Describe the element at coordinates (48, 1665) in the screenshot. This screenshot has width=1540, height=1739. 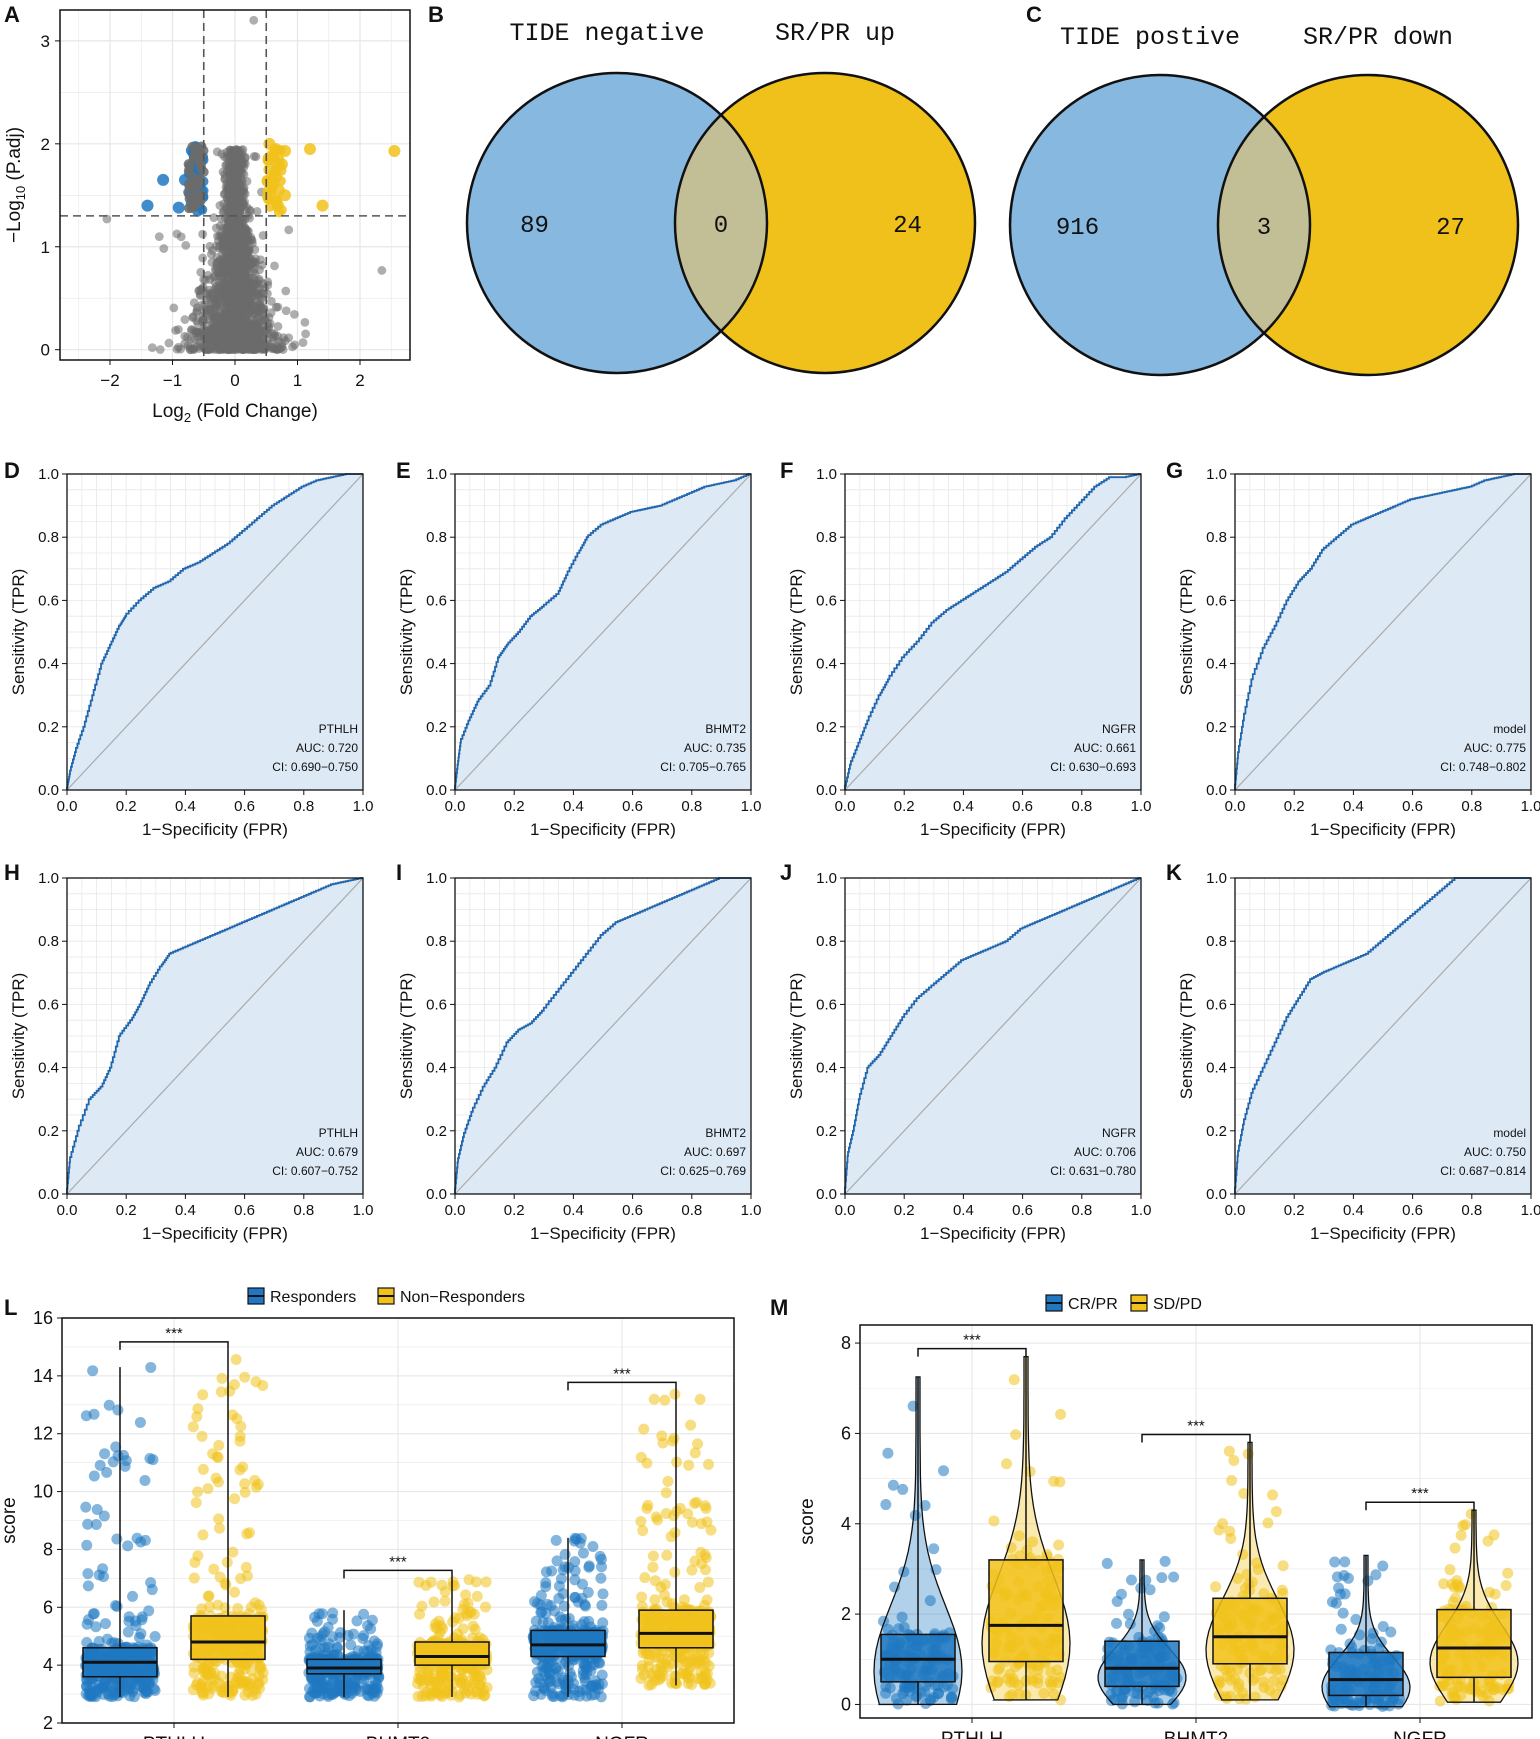
I see `y-tick-label: 4` at that location.